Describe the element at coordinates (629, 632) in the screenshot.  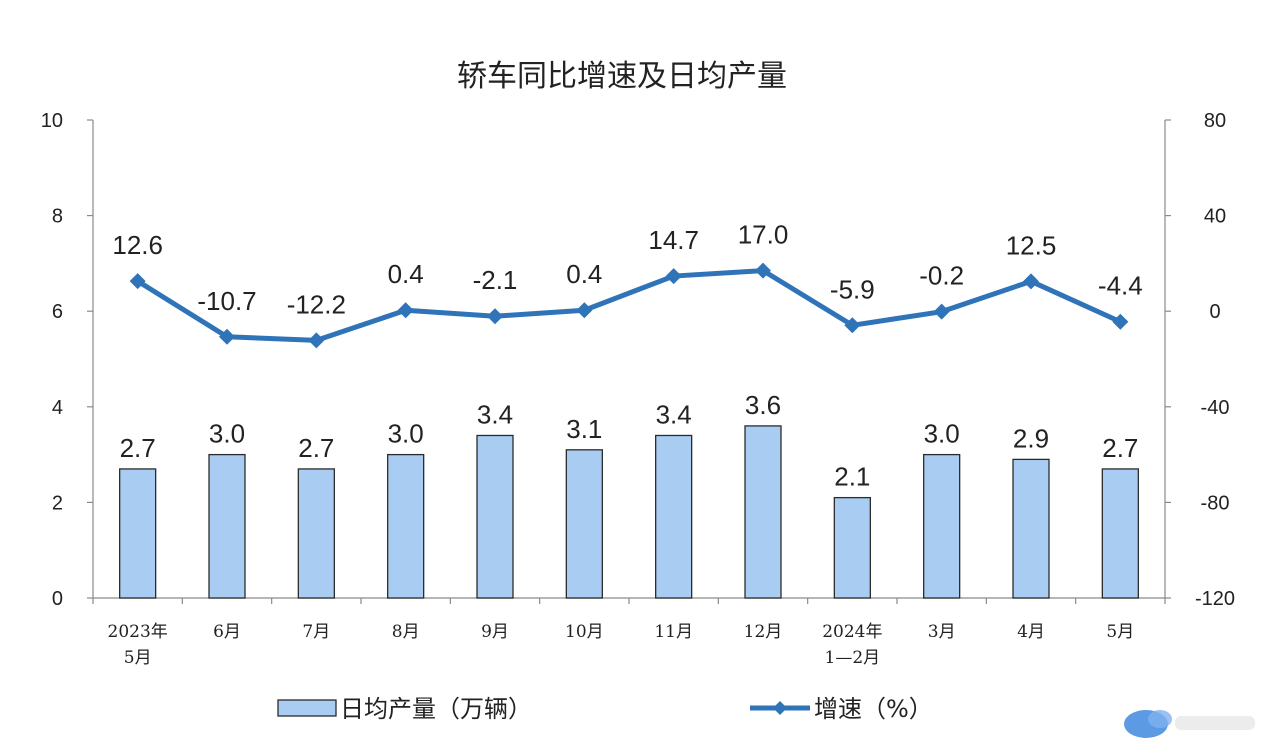
I see `x-axis: 2023年 5月 6月 7月 8月 9月 10月 11月 12月 2024年 1—2月 3月 4月 5月` at that location.